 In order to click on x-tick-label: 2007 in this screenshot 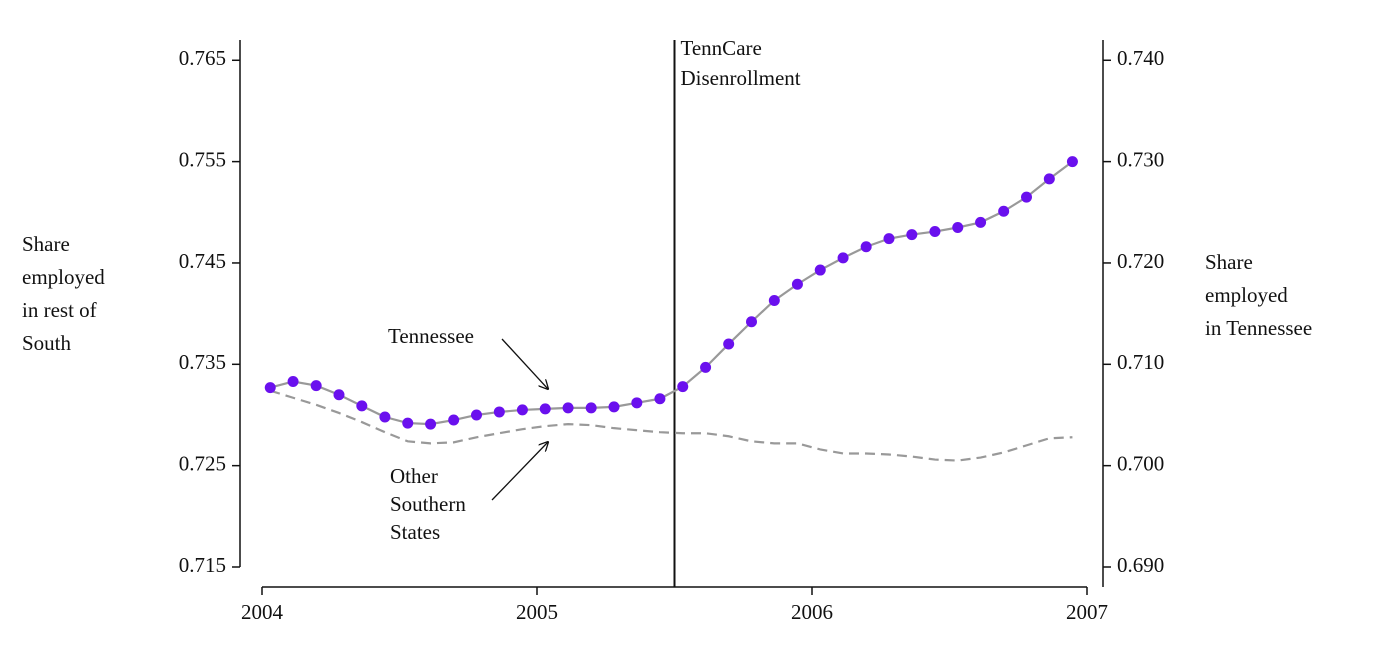, I will do `click(1087, 612)`.